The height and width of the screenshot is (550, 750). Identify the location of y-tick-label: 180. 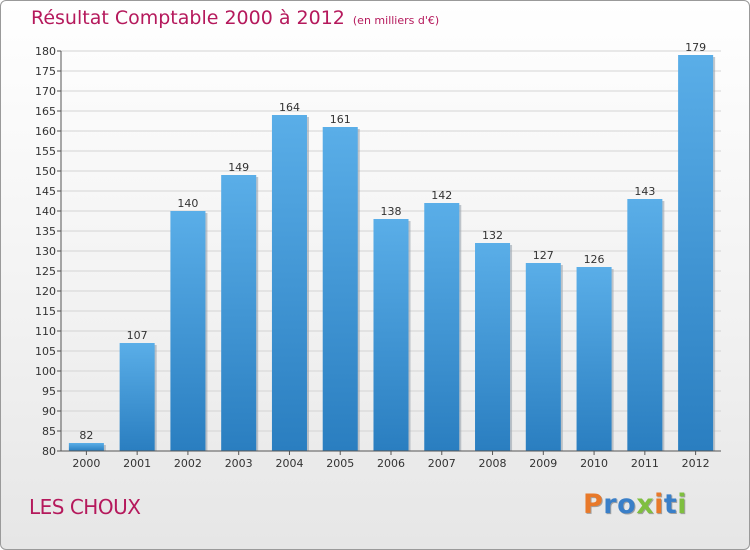
(45, 51).